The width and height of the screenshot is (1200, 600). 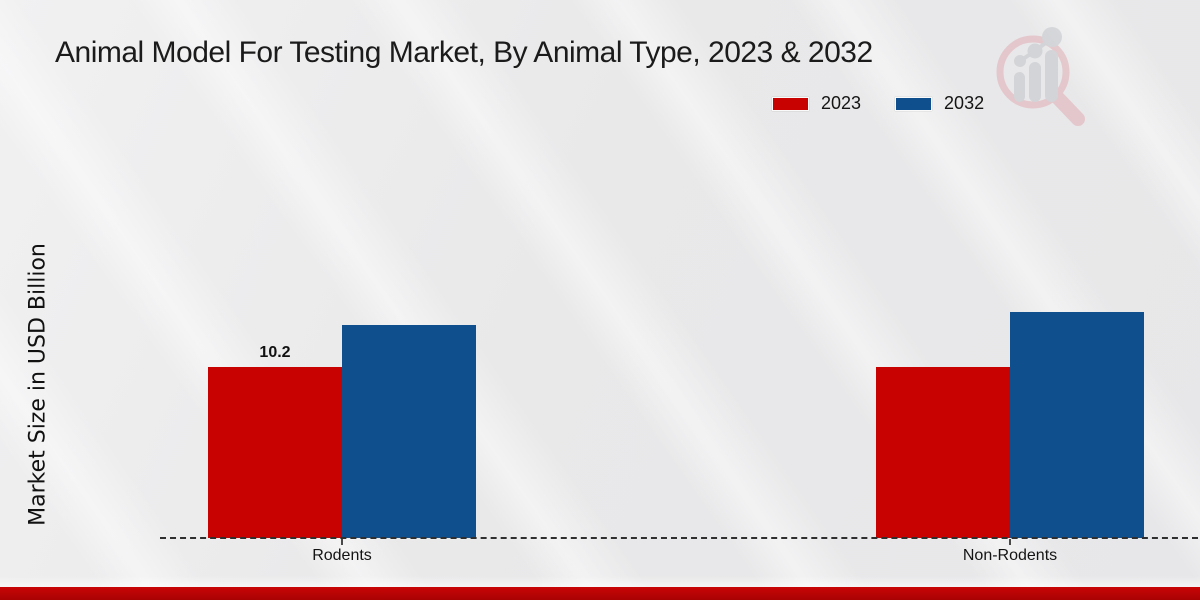 What do you see at coordinates (679, 538) in the screenshot?
I see `x-axis-baseline` at bounding box center [679, 538].